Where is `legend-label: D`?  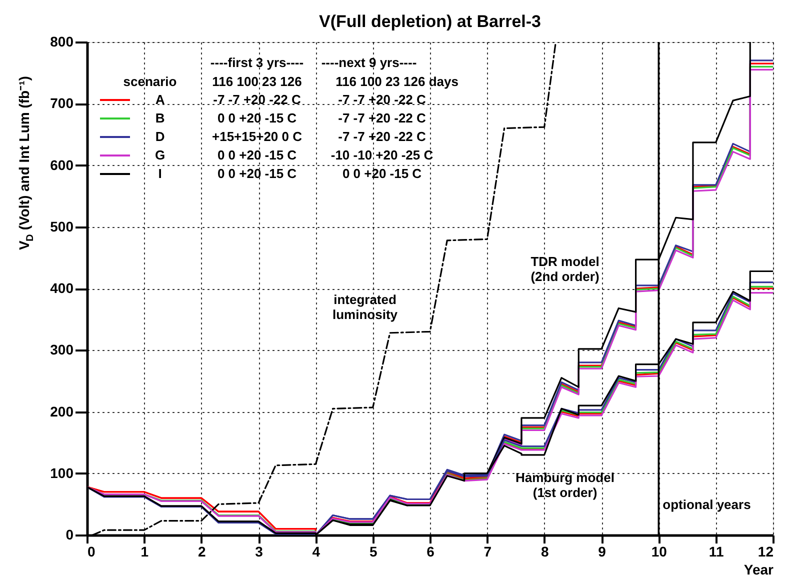
legend-label: D is located at coordinates (160, 136).